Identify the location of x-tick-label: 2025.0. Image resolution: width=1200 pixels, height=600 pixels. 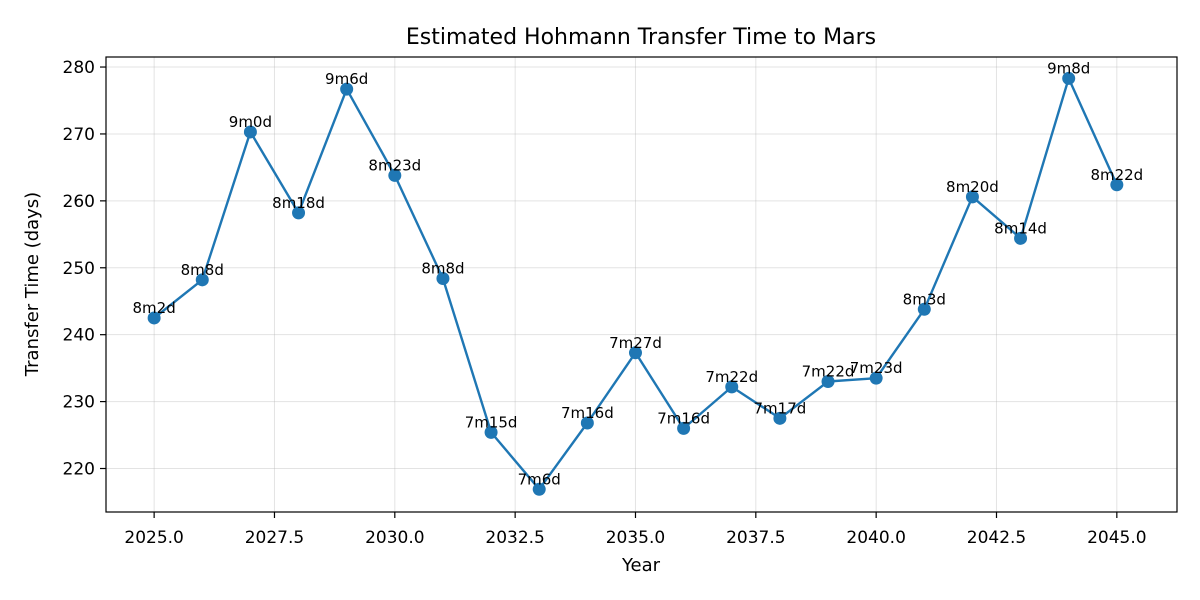
(153, 538).